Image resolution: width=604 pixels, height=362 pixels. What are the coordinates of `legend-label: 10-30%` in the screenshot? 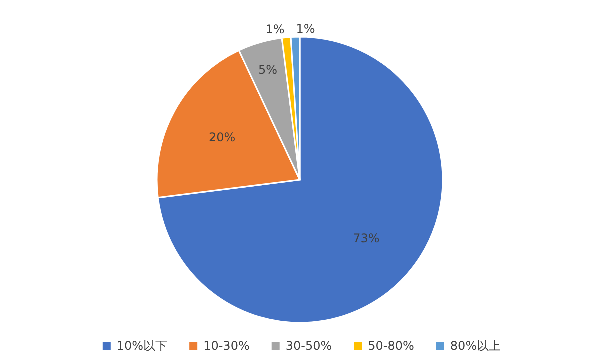 It's located at (227, 346).